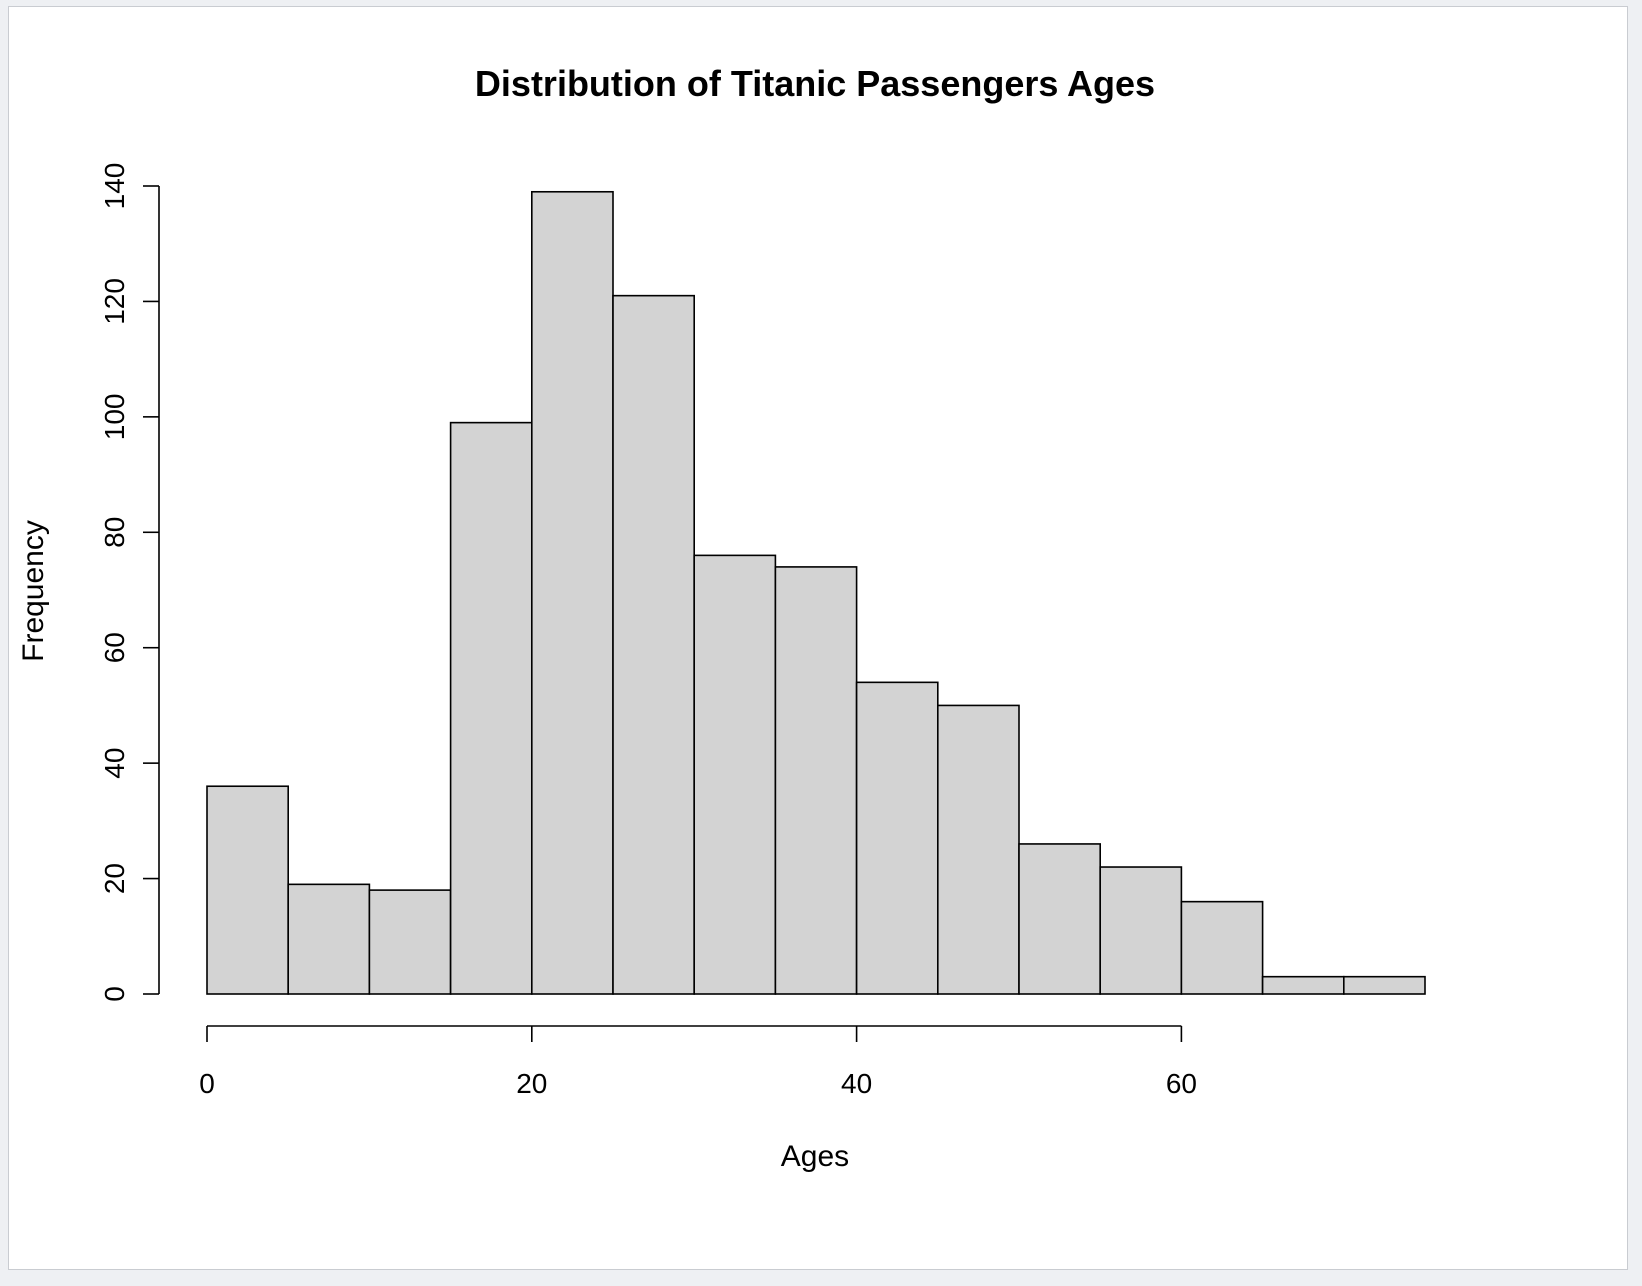  I want to click on x-tick-label: 20, so click(531, 1083).